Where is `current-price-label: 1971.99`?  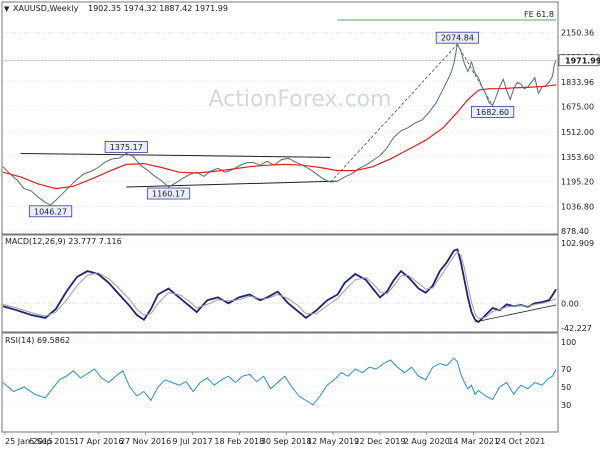 current-price-label: 1971.99 is located at coordinates (582, 60).